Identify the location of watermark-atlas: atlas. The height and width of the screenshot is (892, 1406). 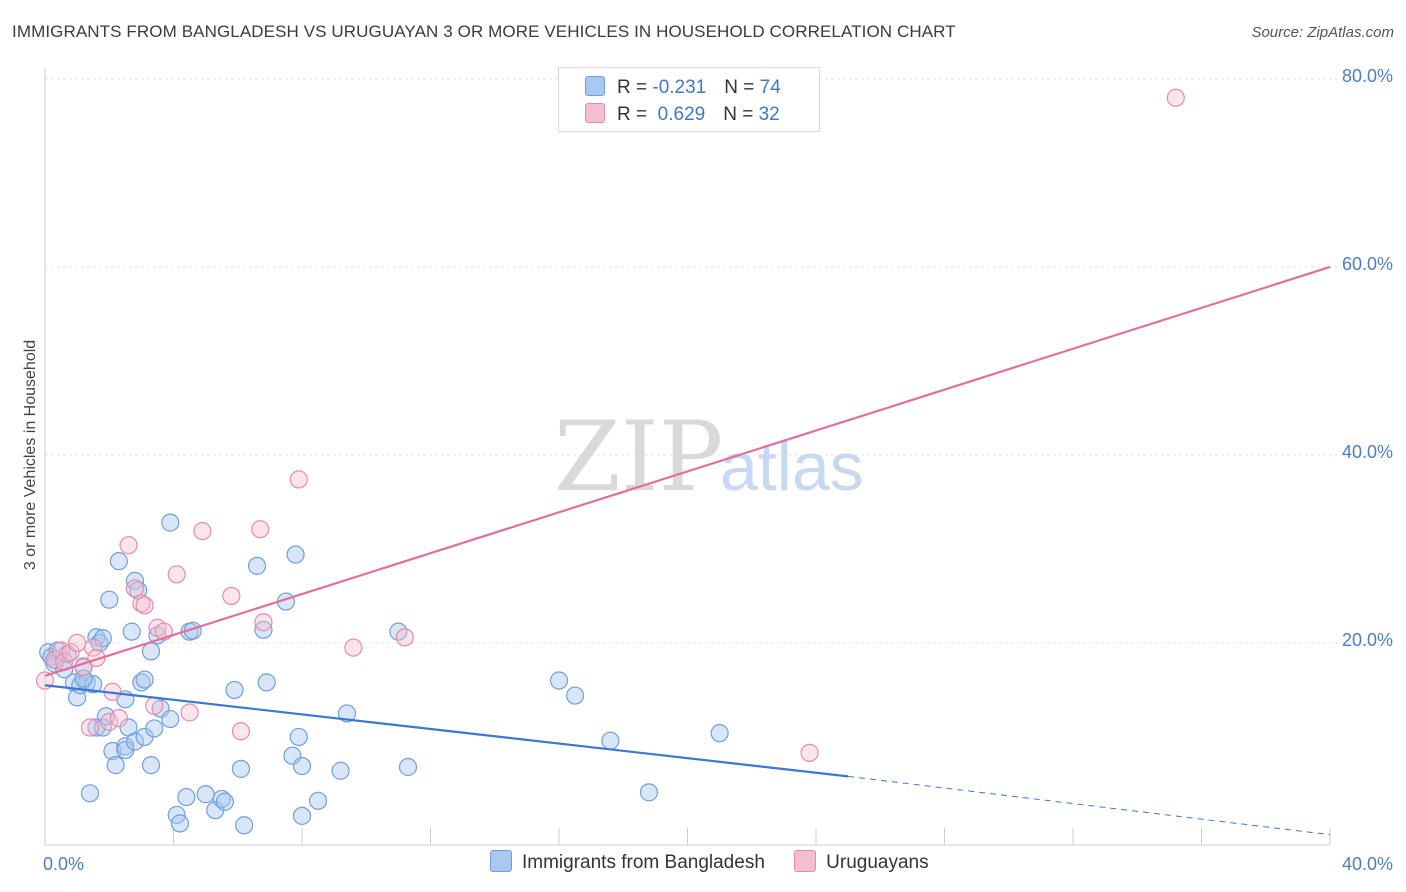
(792, 467).